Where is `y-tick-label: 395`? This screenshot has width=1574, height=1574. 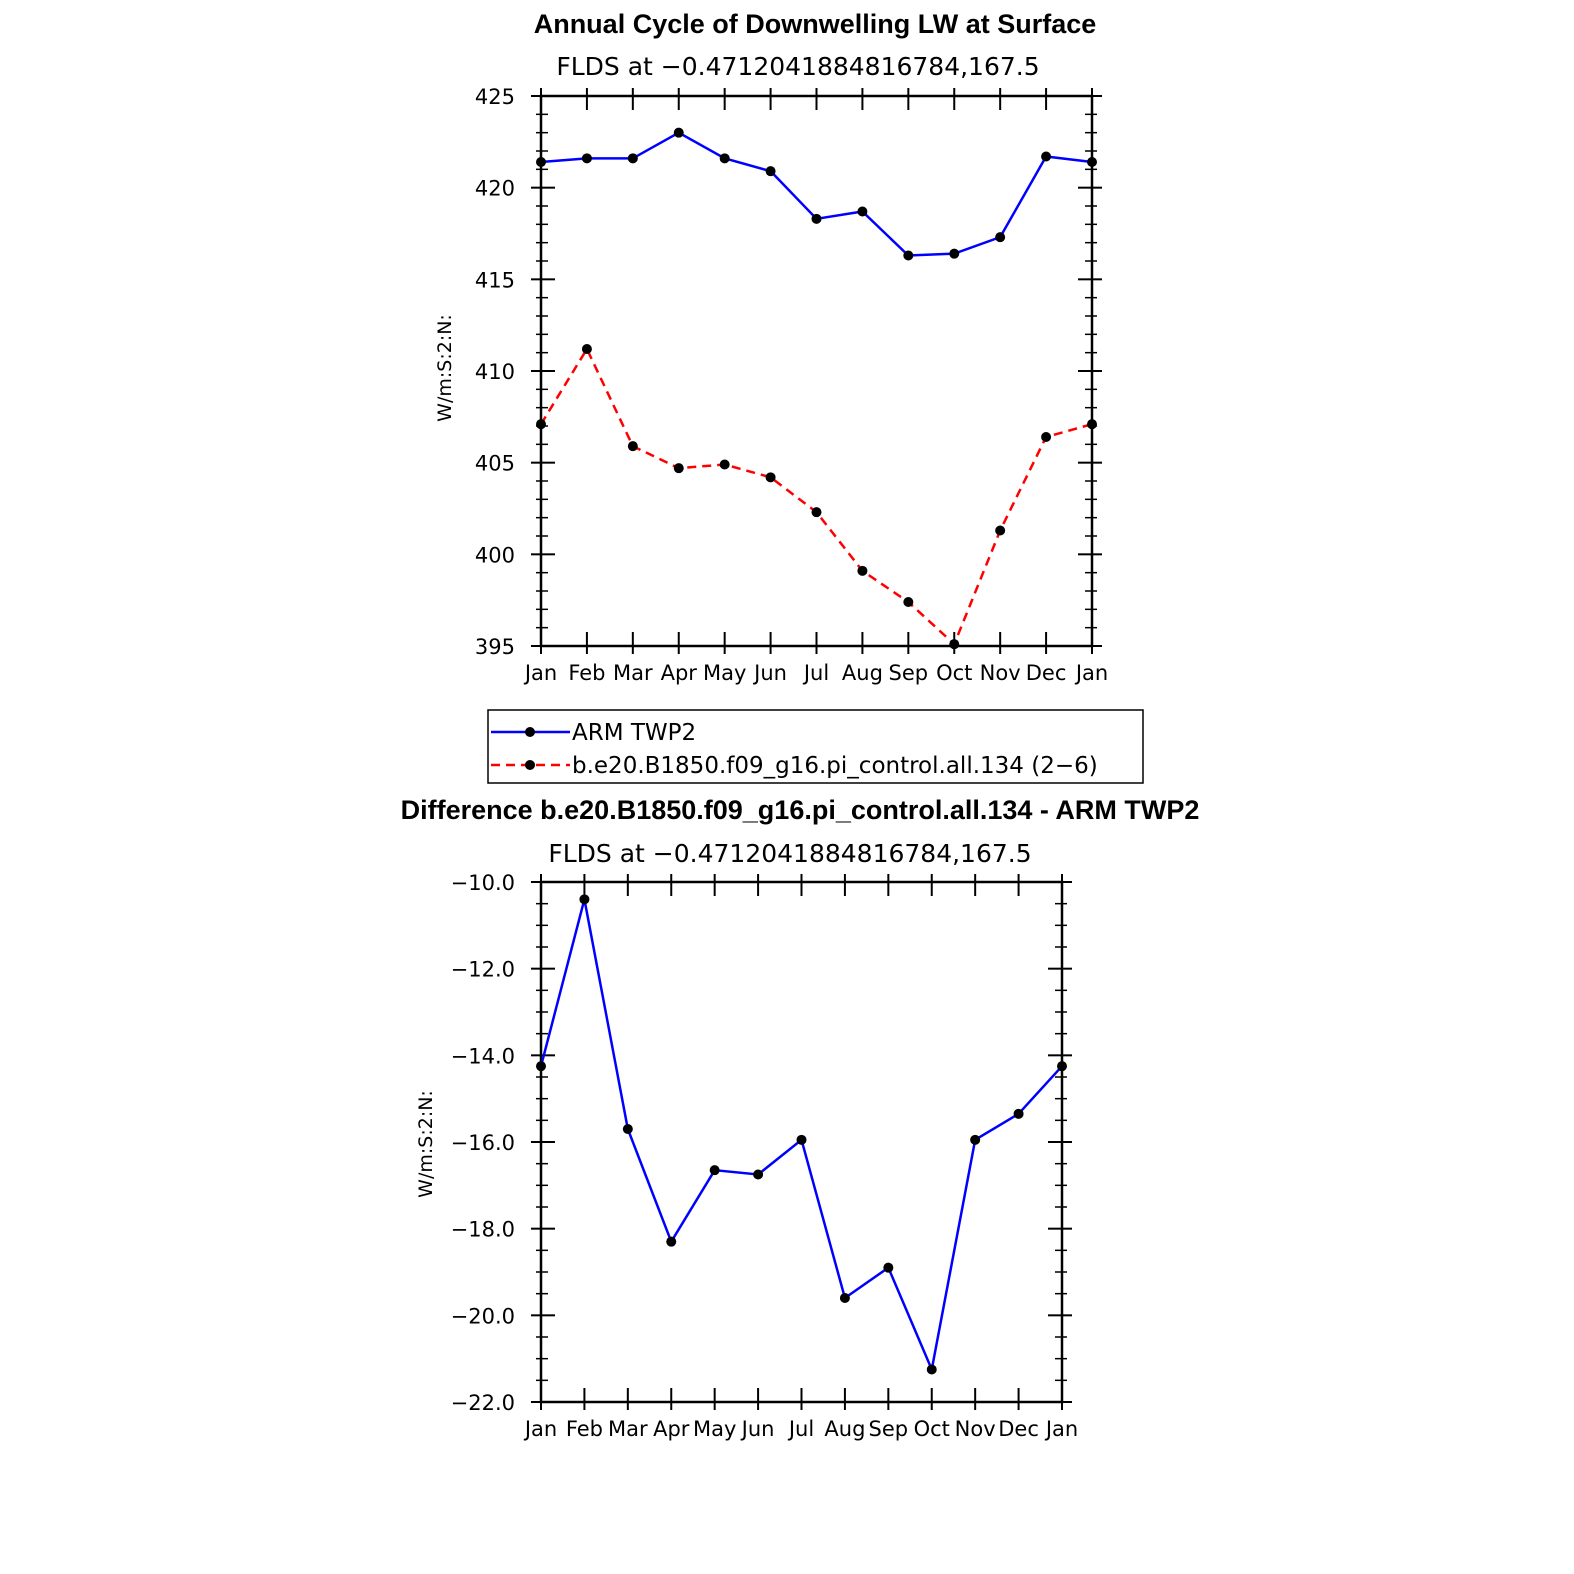
y-tick-label: 395 is located at coordinates (495, 647).